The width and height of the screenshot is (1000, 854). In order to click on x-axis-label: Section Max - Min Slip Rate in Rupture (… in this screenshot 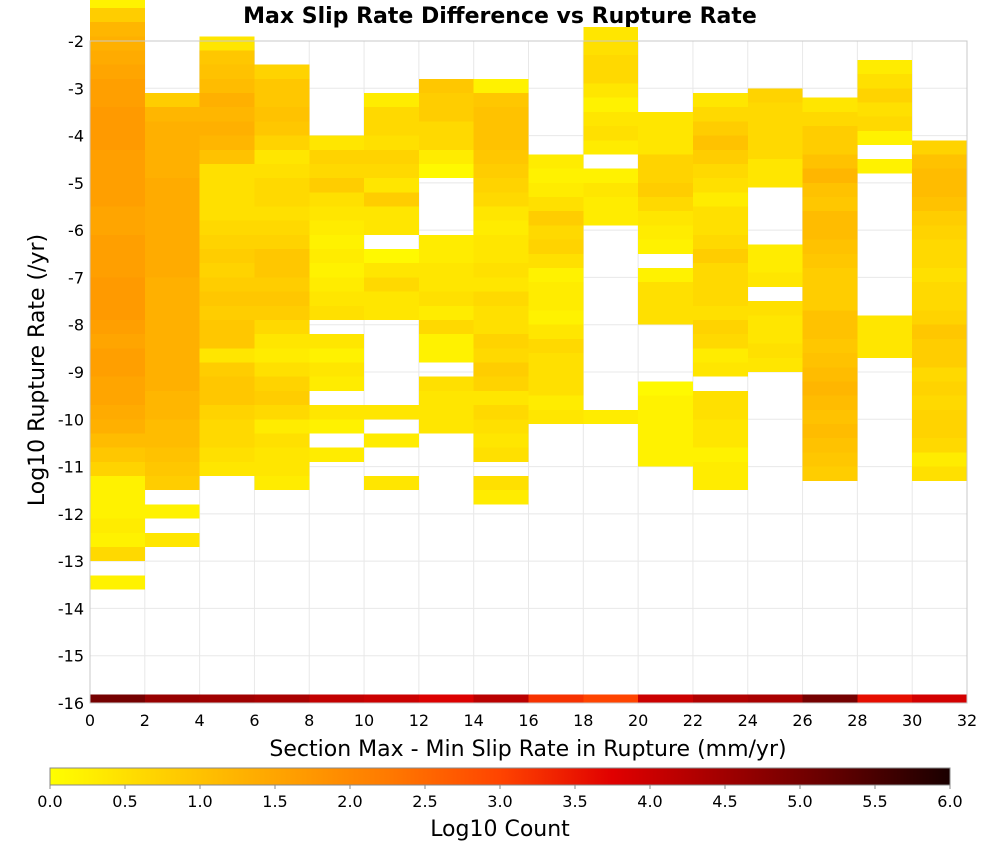, I will do `click(527, 749)`.